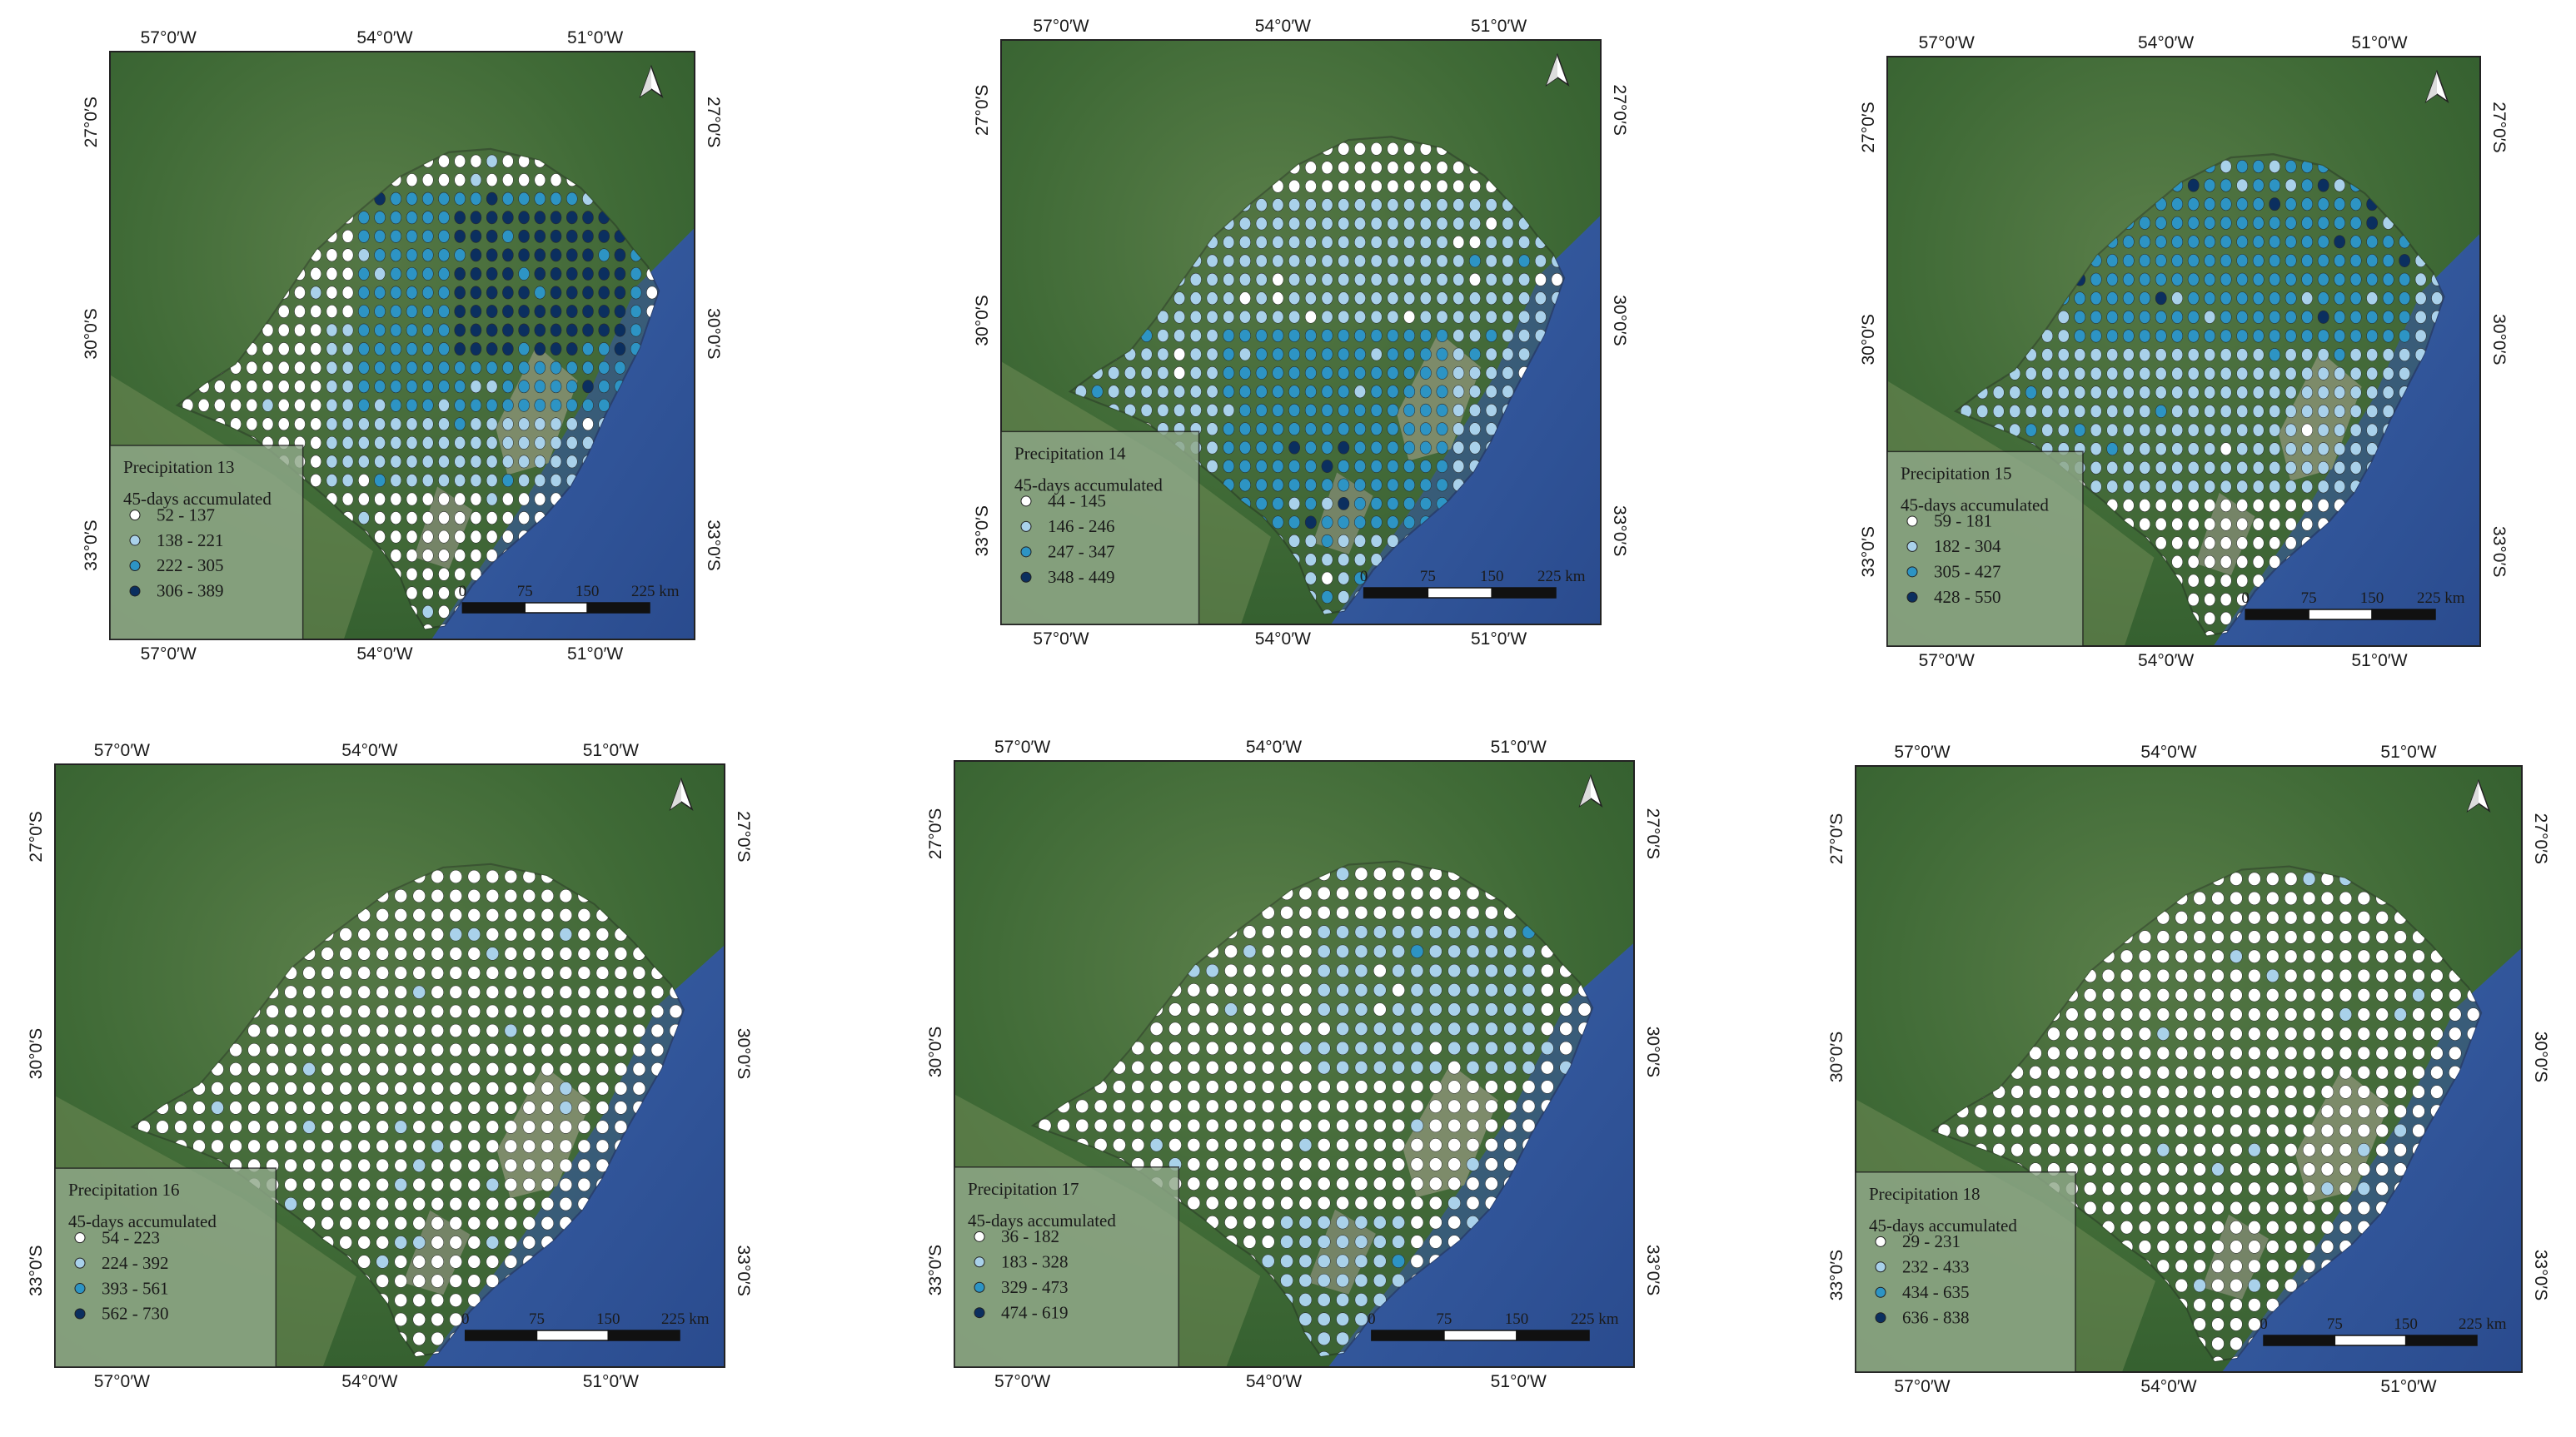 This screenshot has height=1437, width=2576. What do you see at coordinates (2166, 42) in the screenshot?
I see `longitude-label: 54°0′W` at bounding box center [2166, 42].